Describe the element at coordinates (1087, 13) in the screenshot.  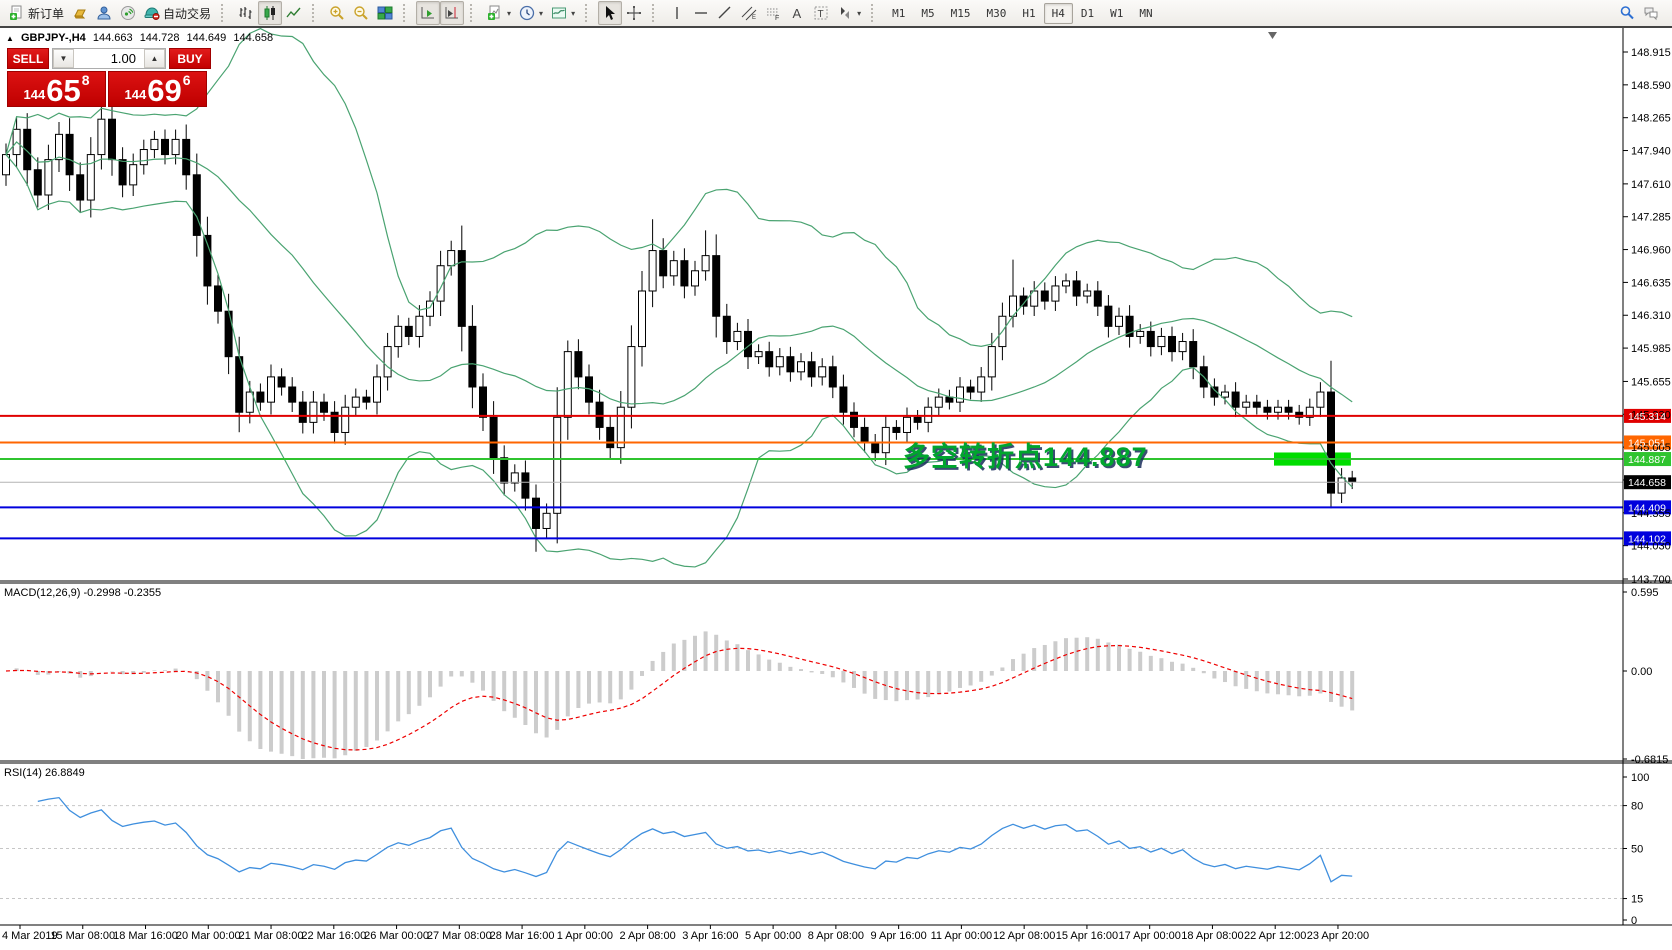
I see `timeframe-button-d1: D1` at that location.